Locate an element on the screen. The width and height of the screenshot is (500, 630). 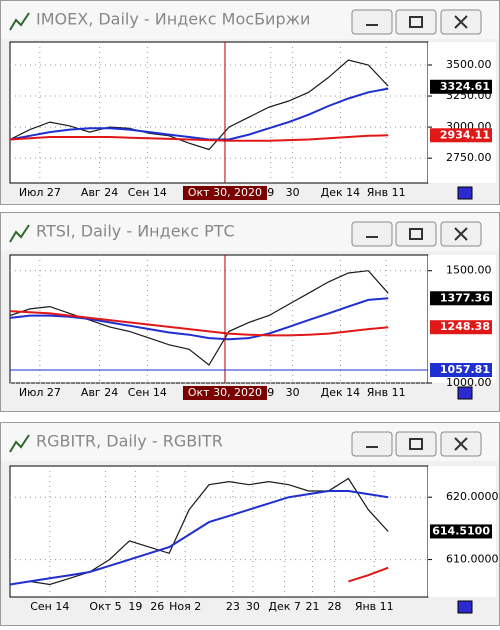
x-tick-label: Окт 5 is located at coordinates (105, 606).